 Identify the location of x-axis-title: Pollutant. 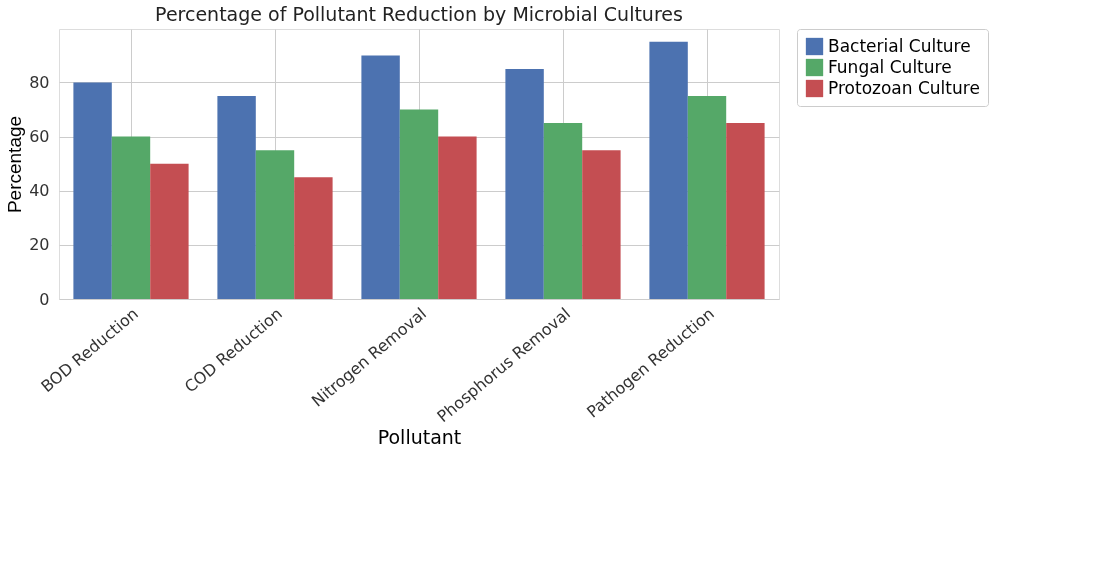
(419, 437).